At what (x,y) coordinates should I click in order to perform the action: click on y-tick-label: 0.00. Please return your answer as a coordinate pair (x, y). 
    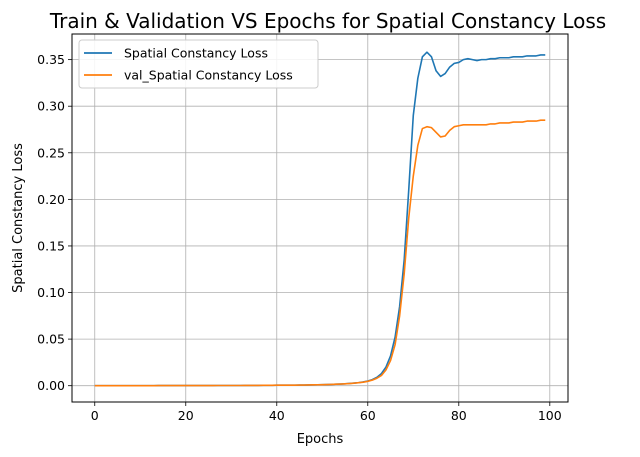
    Looking at the image, I should click on (51, 385).